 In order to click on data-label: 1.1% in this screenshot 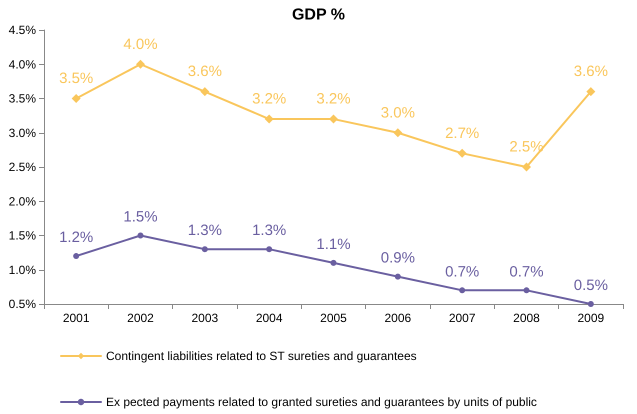, I will do `click(333, 244)`.